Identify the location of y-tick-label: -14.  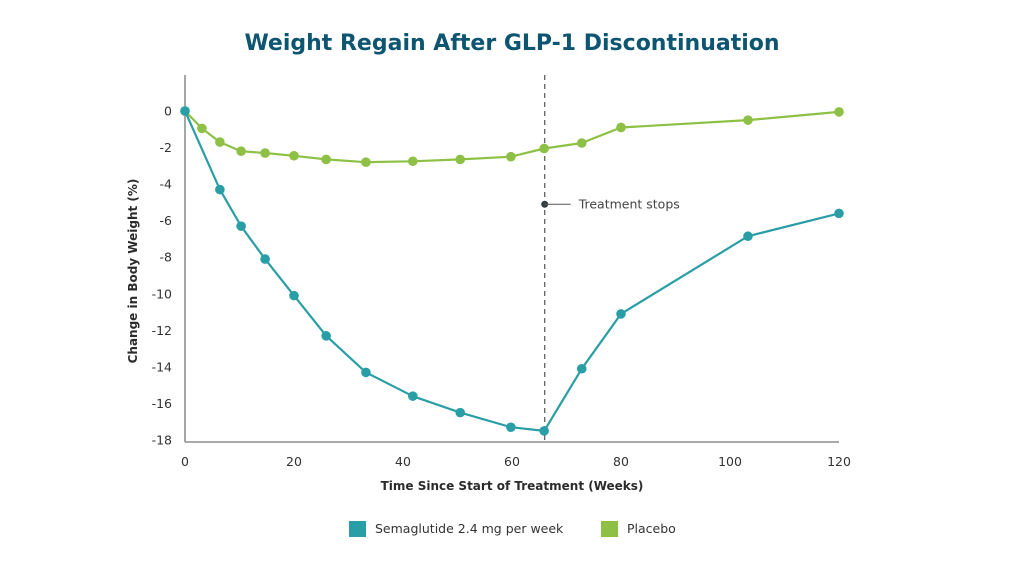
(162, 366).